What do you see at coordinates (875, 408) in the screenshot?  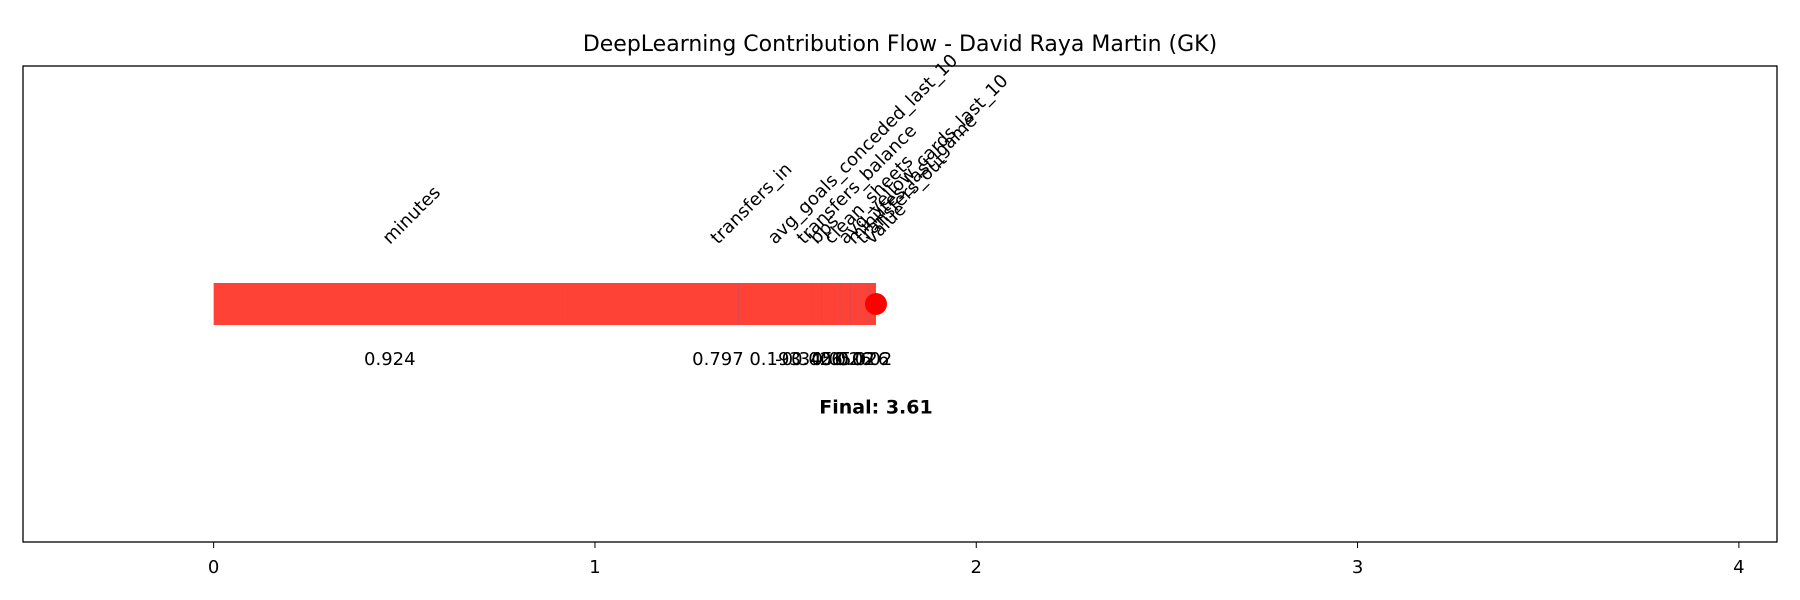 I see `final-label: Final: 3.61` at bounding box center [875, 408].